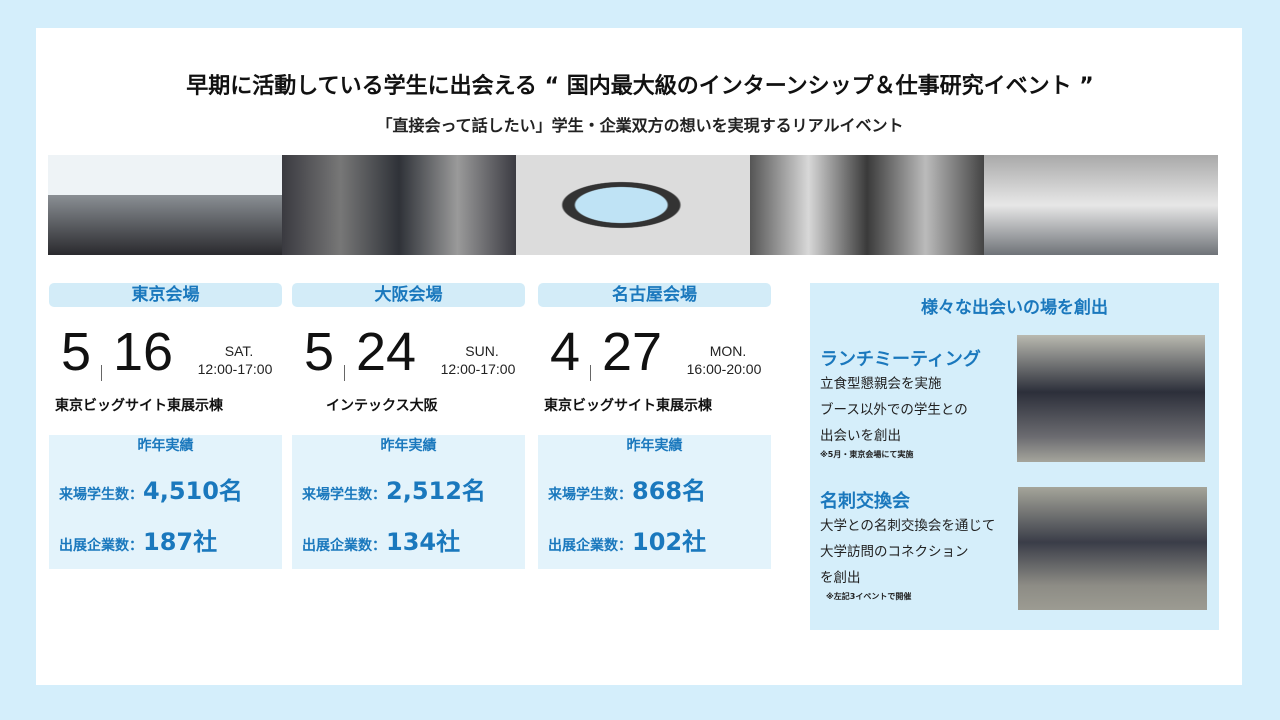 This screenshot has width=1280, height=720. What do you see at coordinates (894, 410) in the screenshot?
I see `lunch-line: ブース以外での学生との` at bounding box center [894, 410].